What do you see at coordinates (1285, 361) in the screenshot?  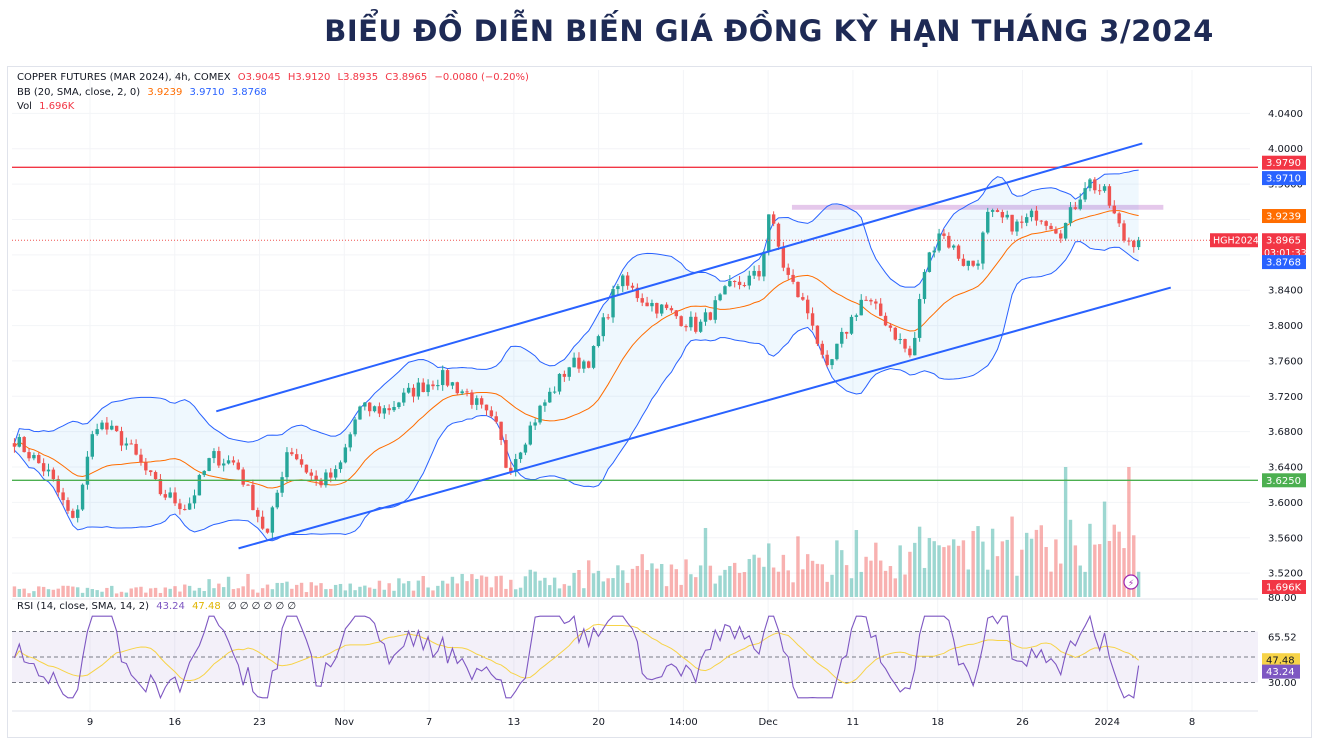 I see `y-tick-label: 3.7600` at bounding box center [1285, 361].